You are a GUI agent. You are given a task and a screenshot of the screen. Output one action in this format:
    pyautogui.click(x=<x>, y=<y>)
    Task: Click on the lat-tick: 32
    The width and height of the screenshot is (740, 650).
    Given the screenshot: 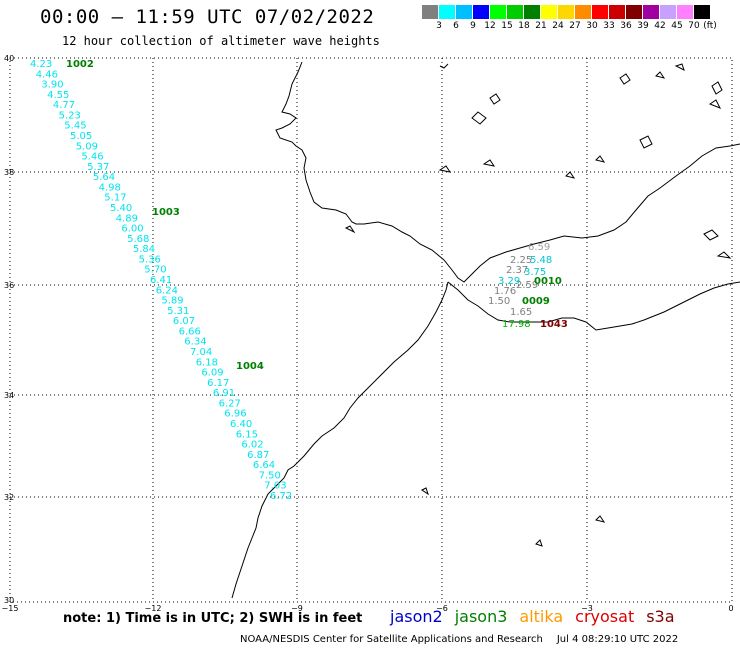 What is the action you would take?
    pyautogui.click(x=9, y=497)
    